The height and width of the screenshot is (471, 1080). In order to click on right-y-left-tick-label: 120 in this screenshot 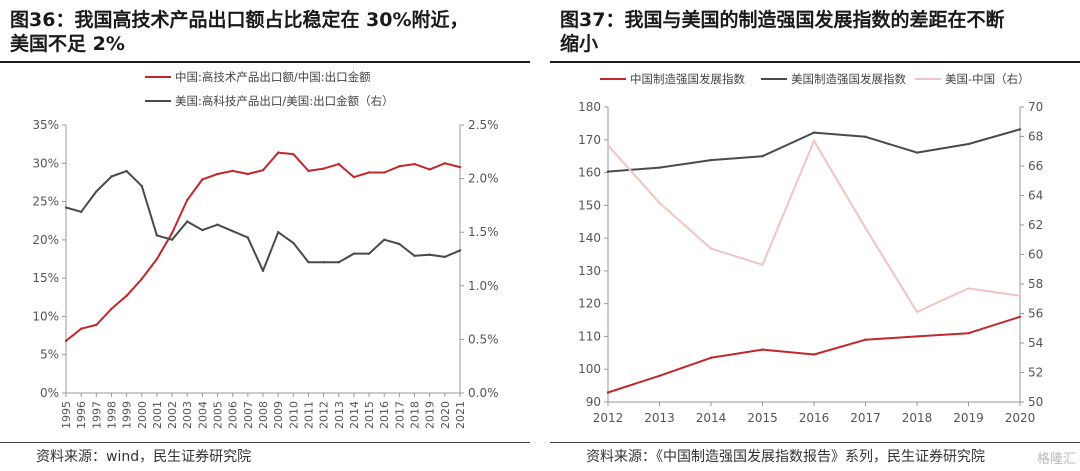, I will do `click(589, 304)`.